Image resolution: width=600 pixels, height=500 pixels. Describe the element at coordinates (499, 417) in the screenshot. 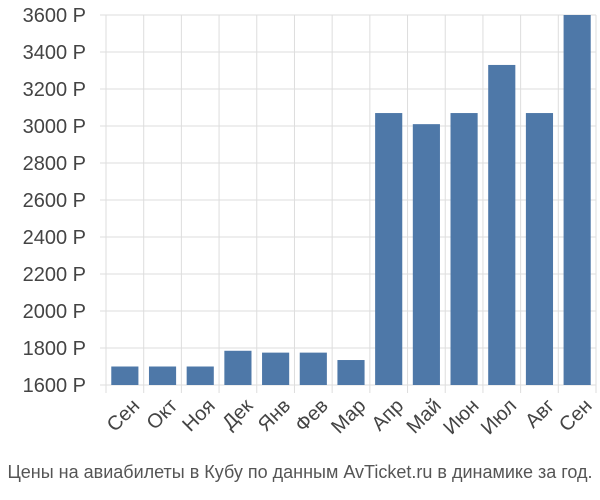

I see `x-tick-label: Июл` at that location.